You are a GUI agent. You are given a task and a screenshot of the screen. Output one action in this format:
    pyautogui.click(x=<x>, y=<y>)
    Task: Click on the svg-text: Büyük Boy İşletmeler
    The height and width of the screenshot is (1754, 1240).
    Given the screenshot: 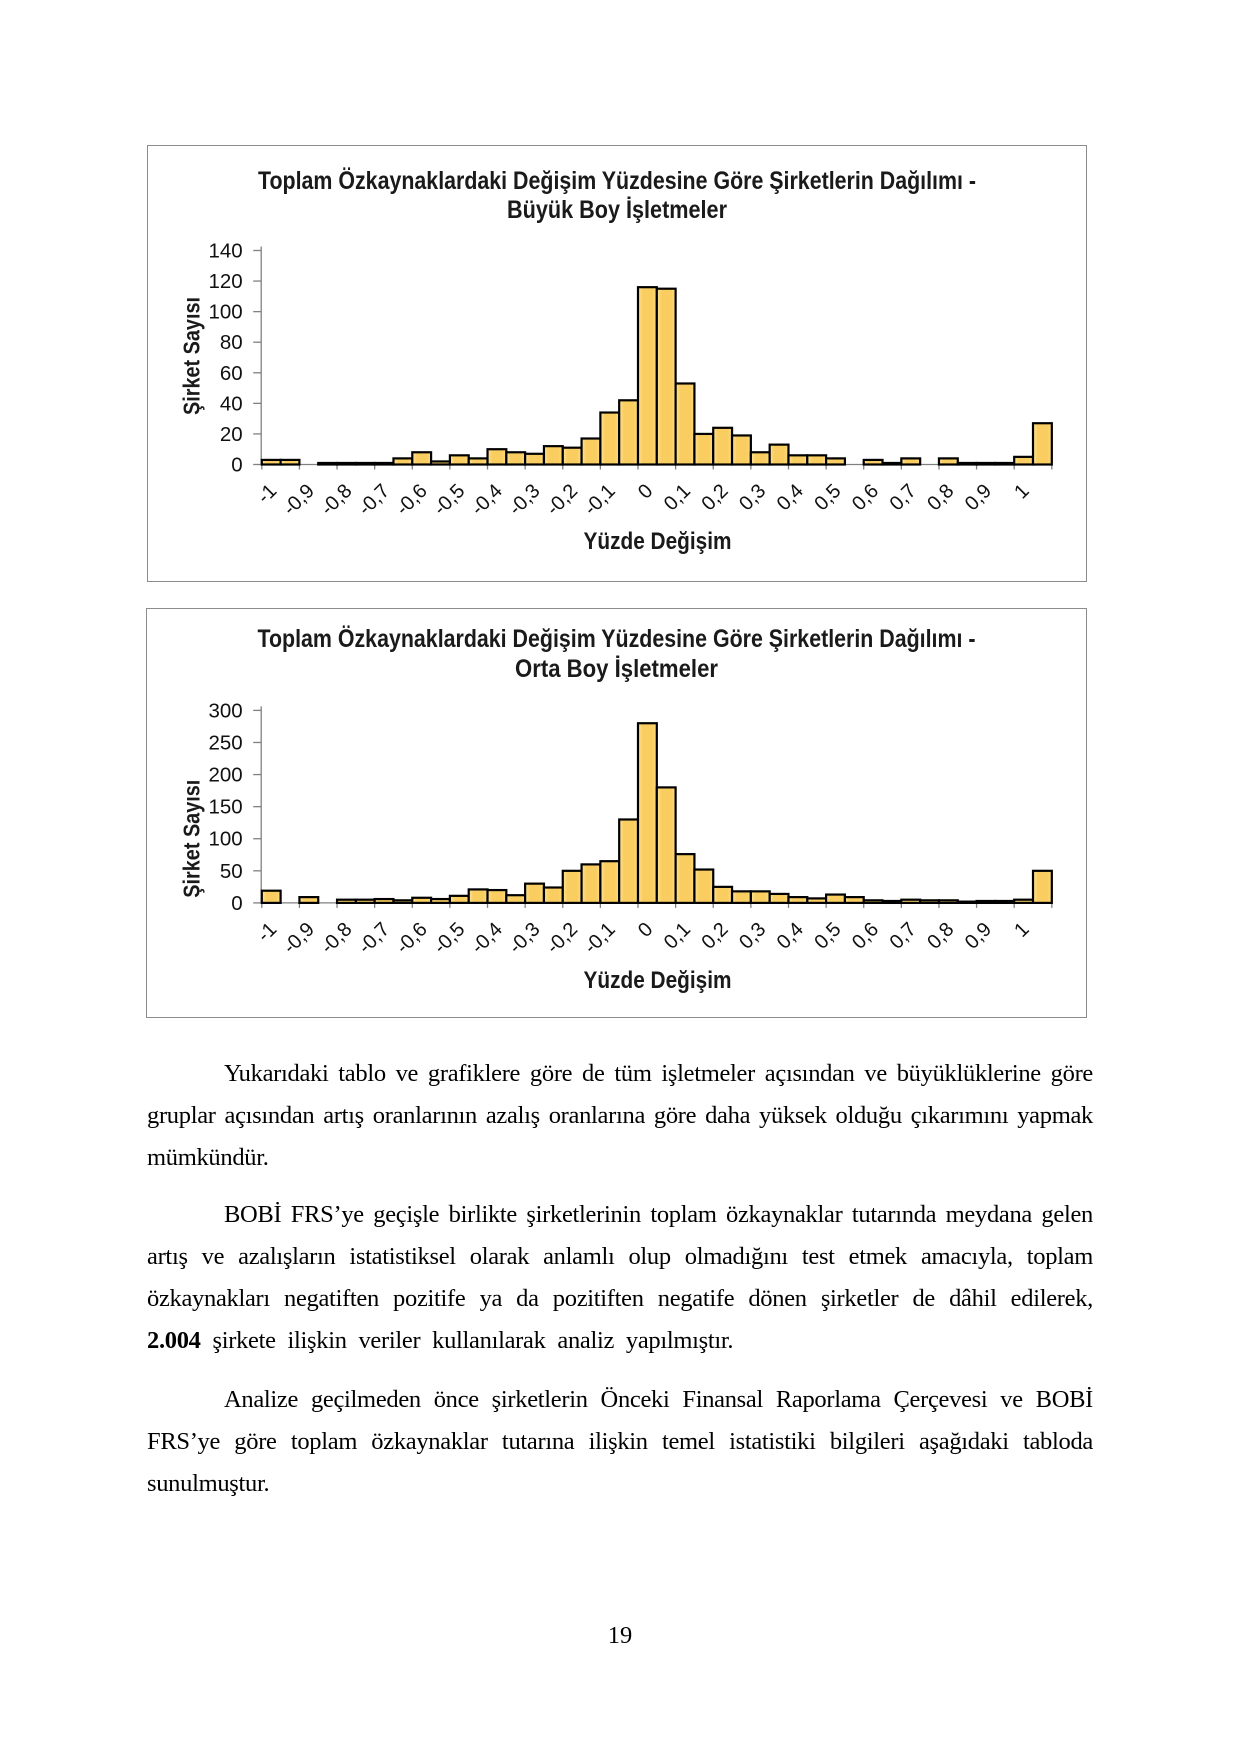 What is the action you would take?
    pyautogui.click(x=617, y=210)
    